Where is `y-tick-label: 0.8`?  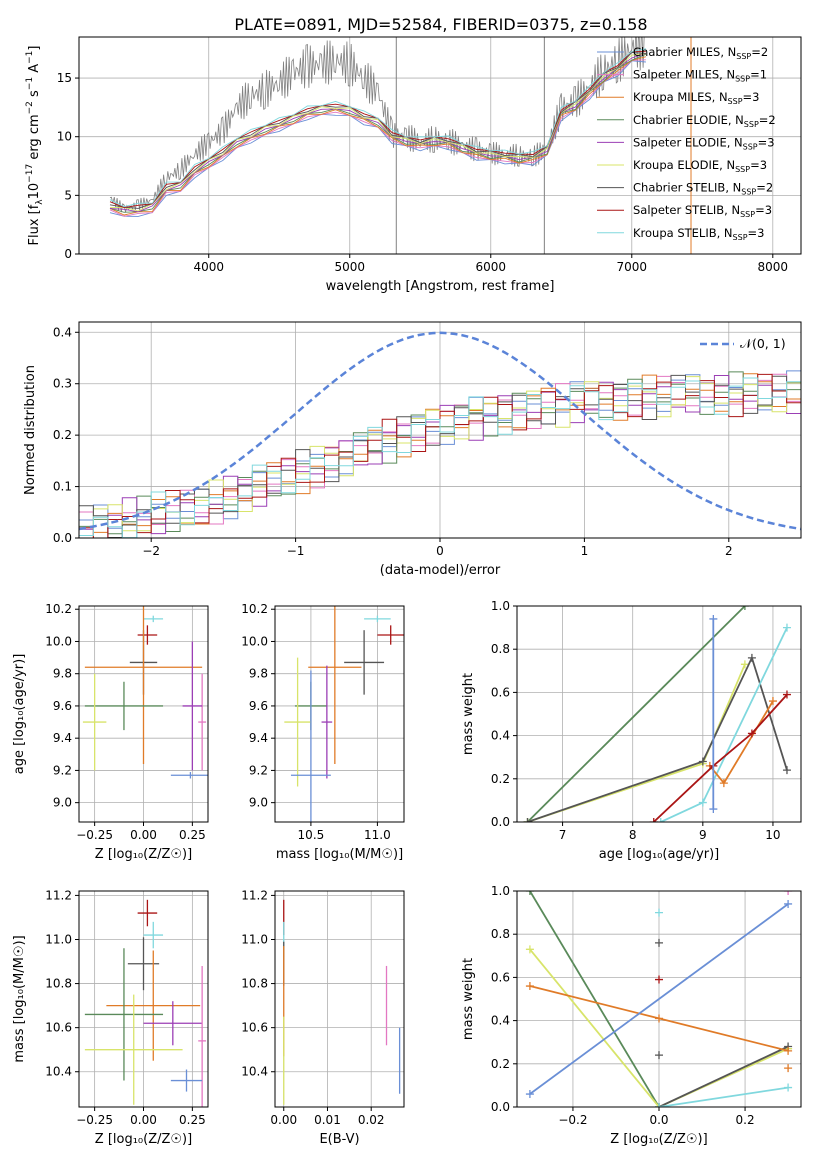
y-tick-label: 0.8 is located at coordinates (500, 934).